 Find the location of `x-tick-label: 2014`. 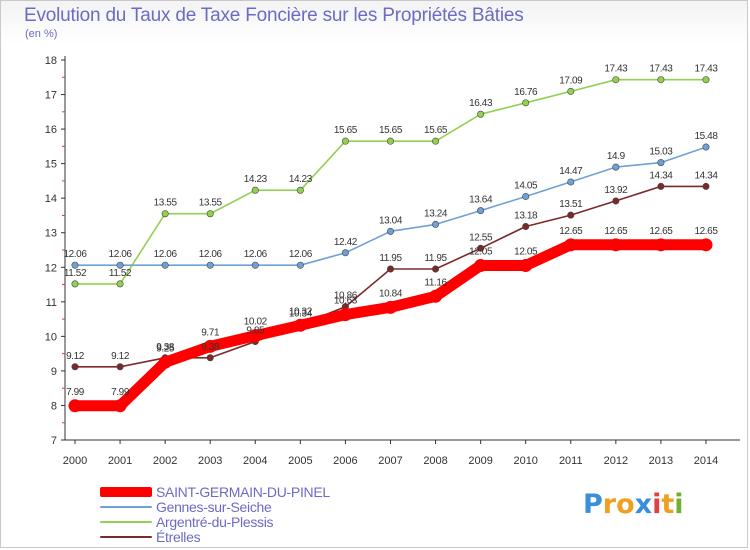

x-tick-label: 2014 is located at coordinates (706, 461).